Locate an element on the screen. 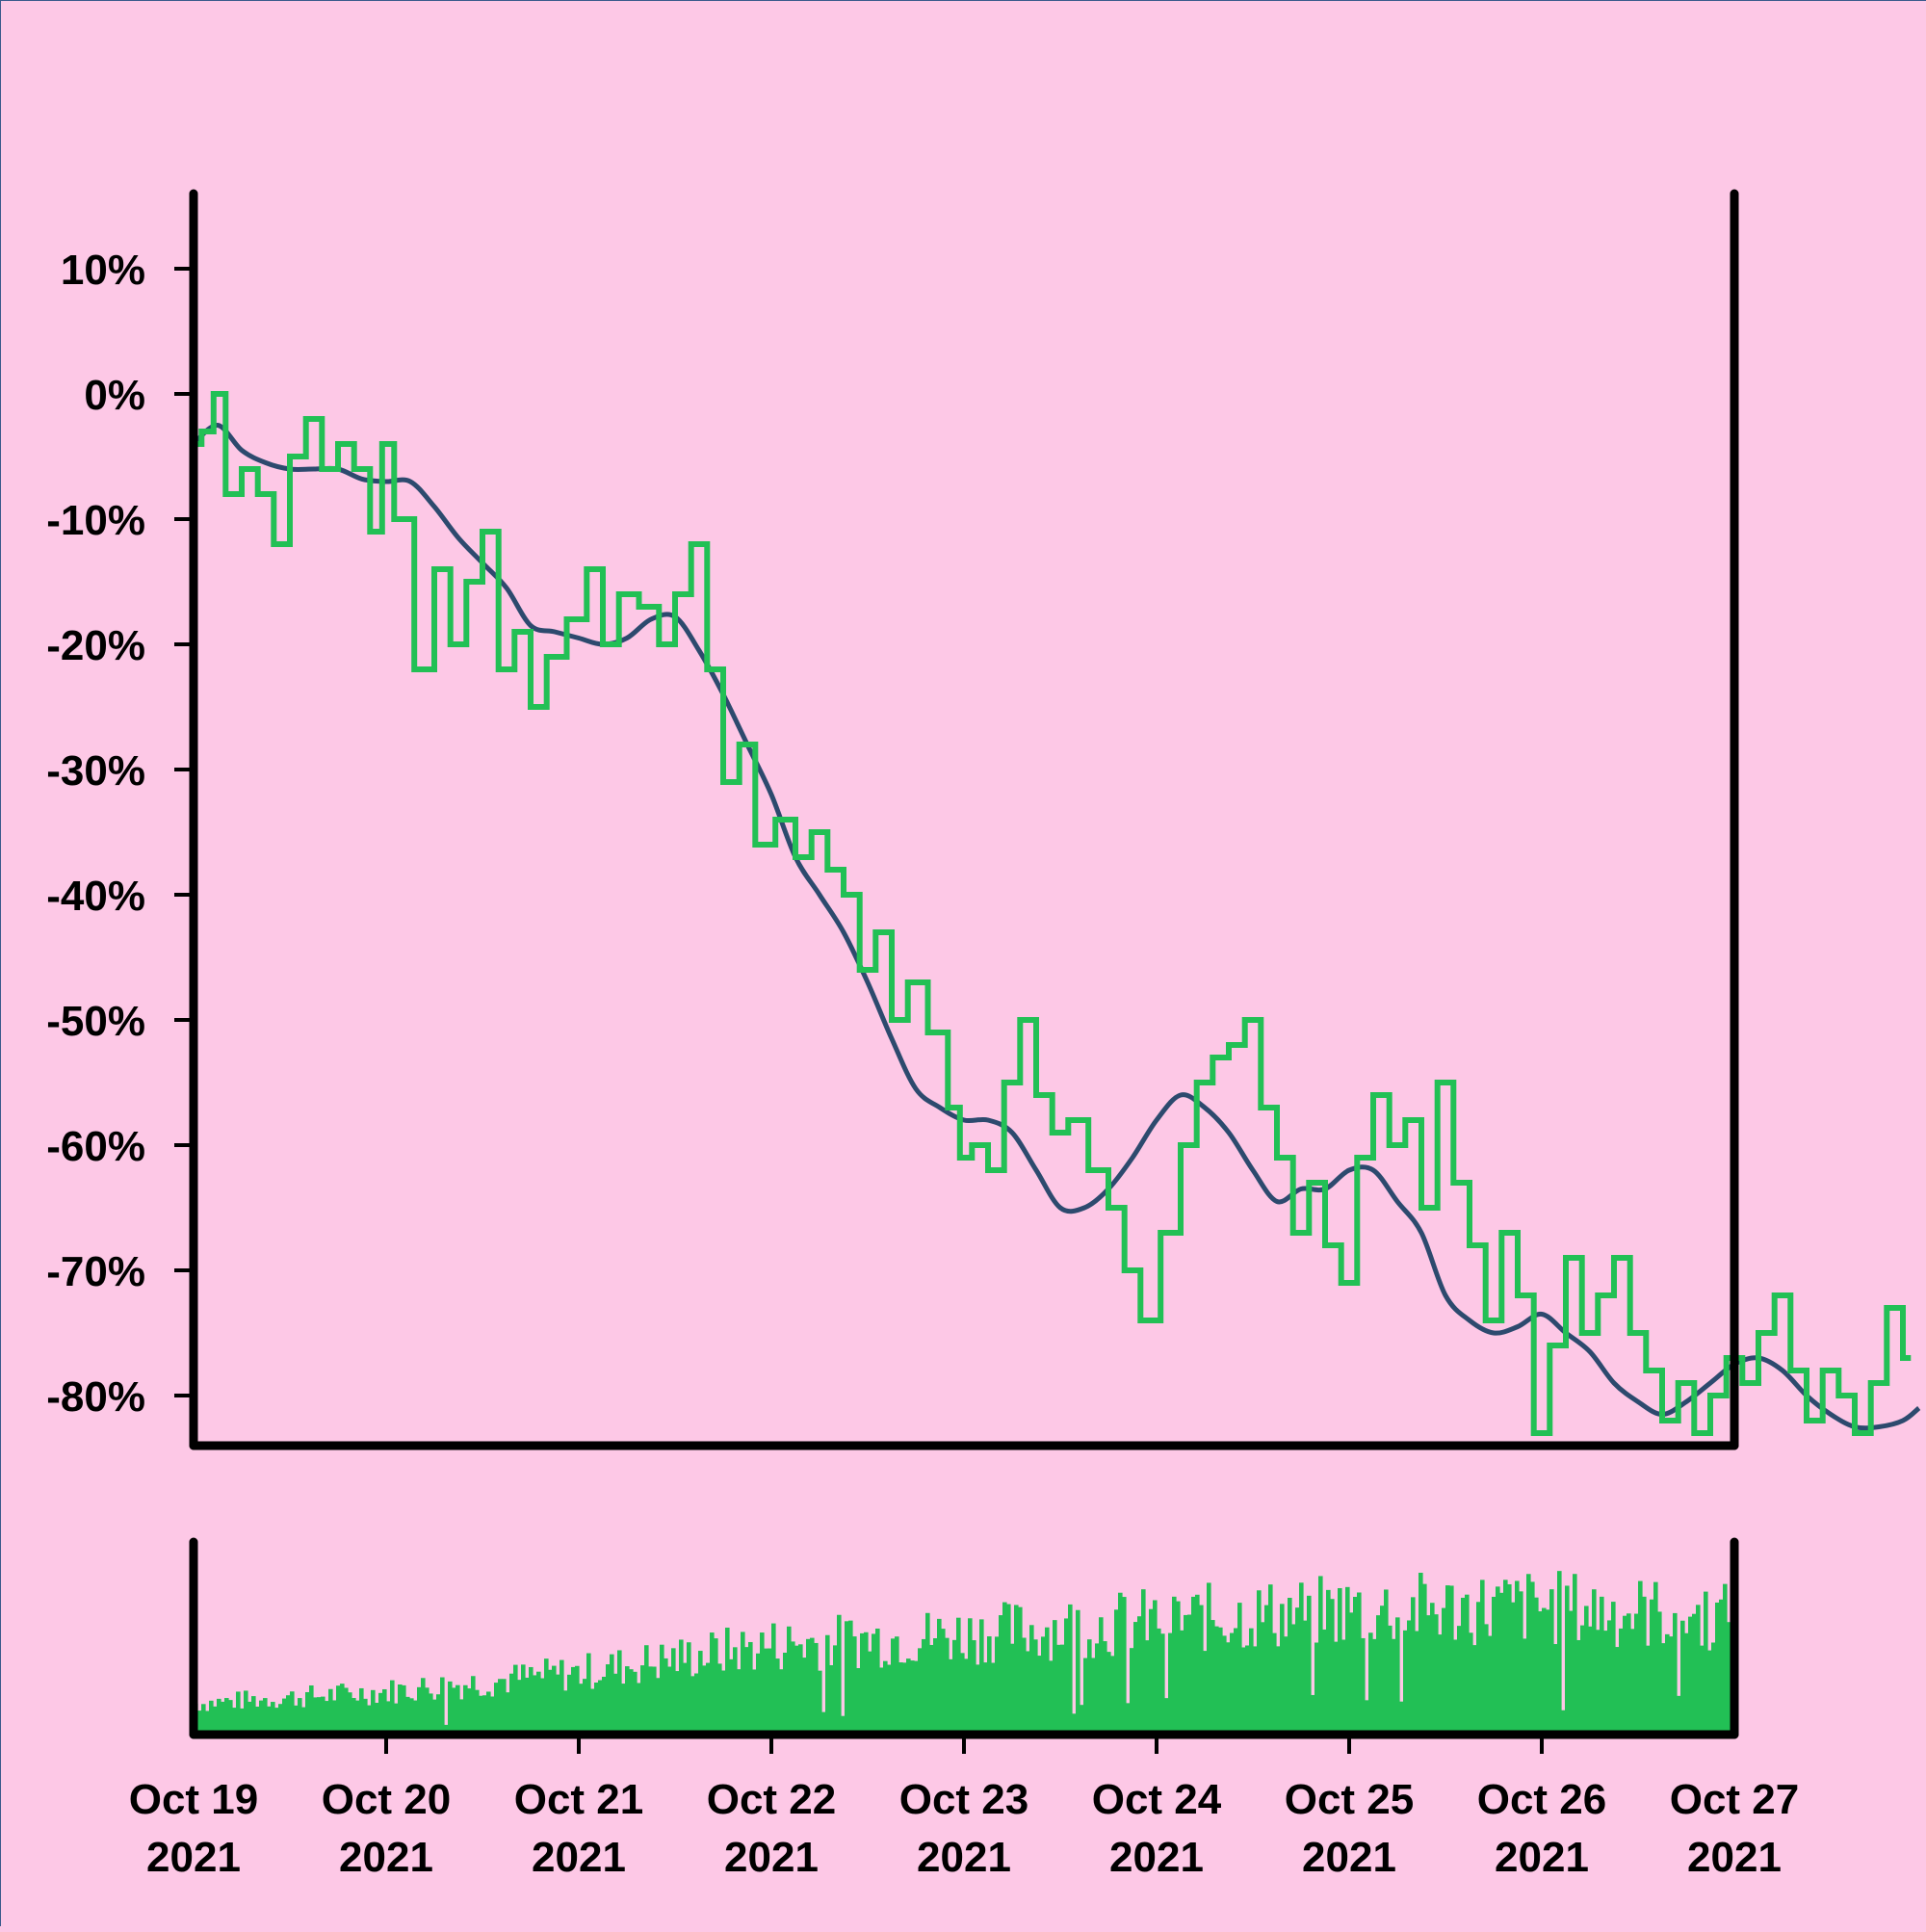 Image resolution: width=1926 pixels, height=1932 pixels. y-tick-label: -70% is located at coordinates (95, 1271).